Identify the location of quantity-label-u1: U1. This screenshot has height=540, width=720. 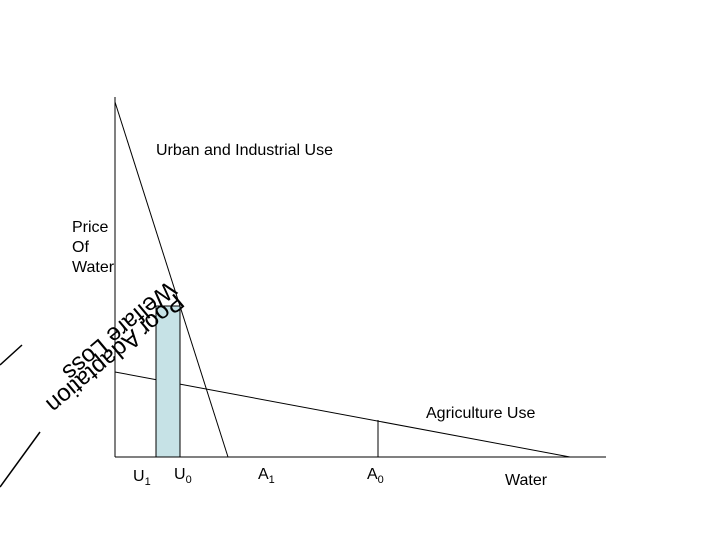
(142, 479).